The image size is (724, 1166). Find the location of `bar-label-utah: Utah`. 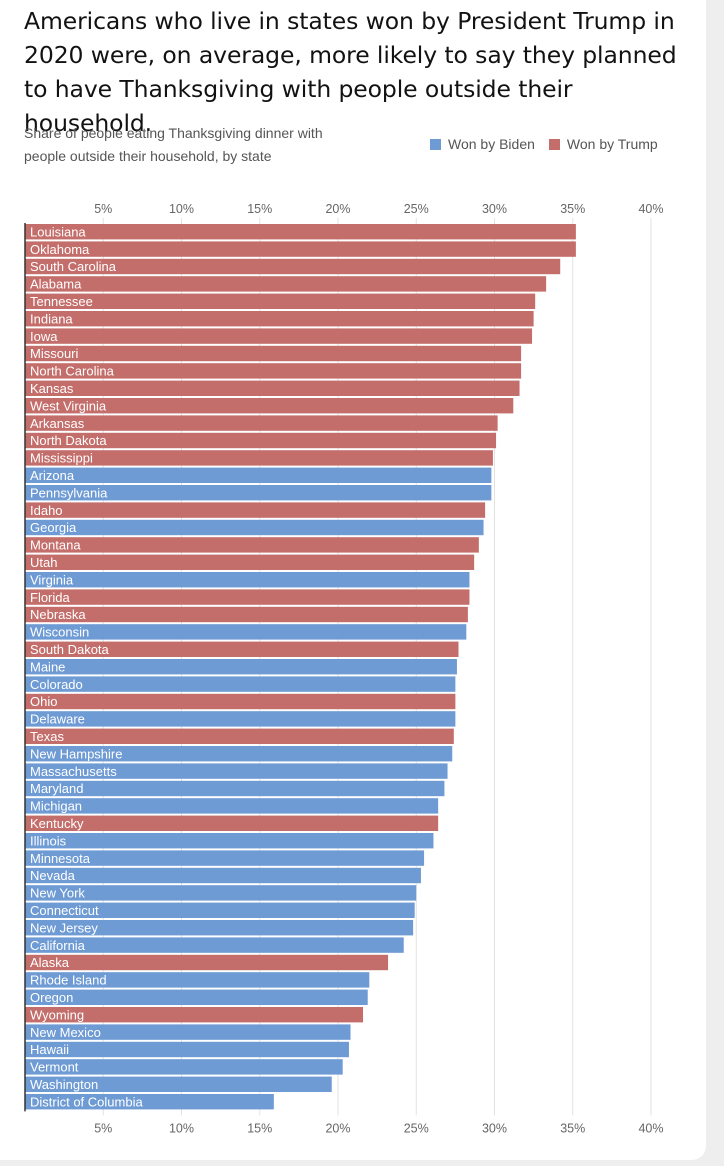

bar-label-utah: Utah is located at coordinates (43, 562).